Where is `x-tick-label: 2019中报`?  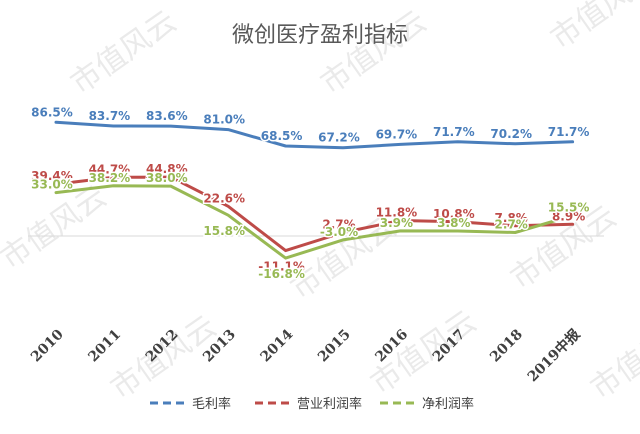
x-tick-label: 2019中报 is located at coordinates (553, 355).